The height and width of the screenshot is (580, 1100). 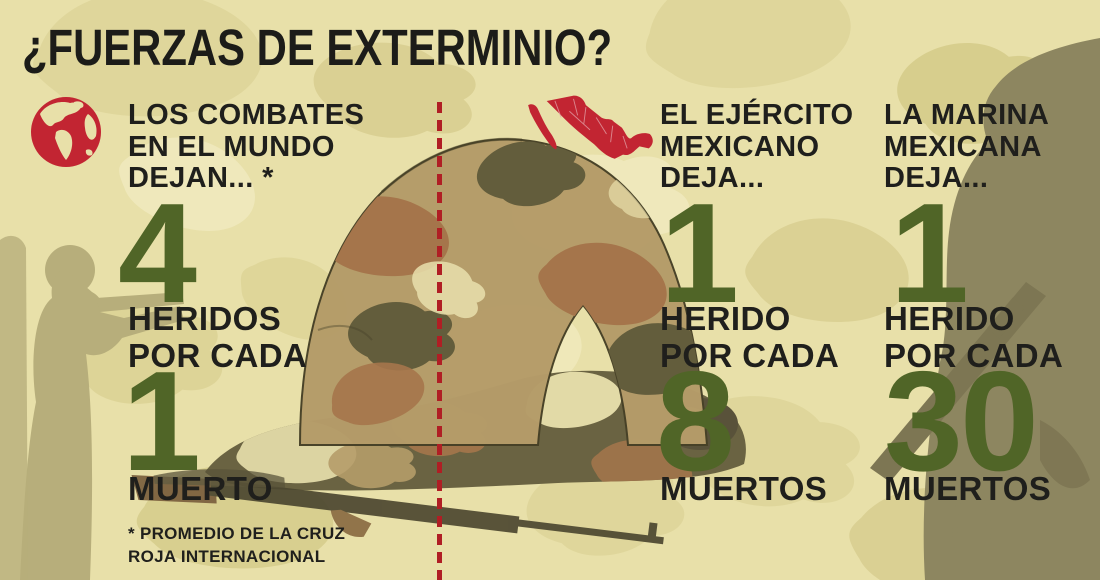 What do you see at coordinates (974, 337) in the screenshot?
I see `stat-navy-wounded-label: HERIDO POR CADA` at bounding box center [974, 337].